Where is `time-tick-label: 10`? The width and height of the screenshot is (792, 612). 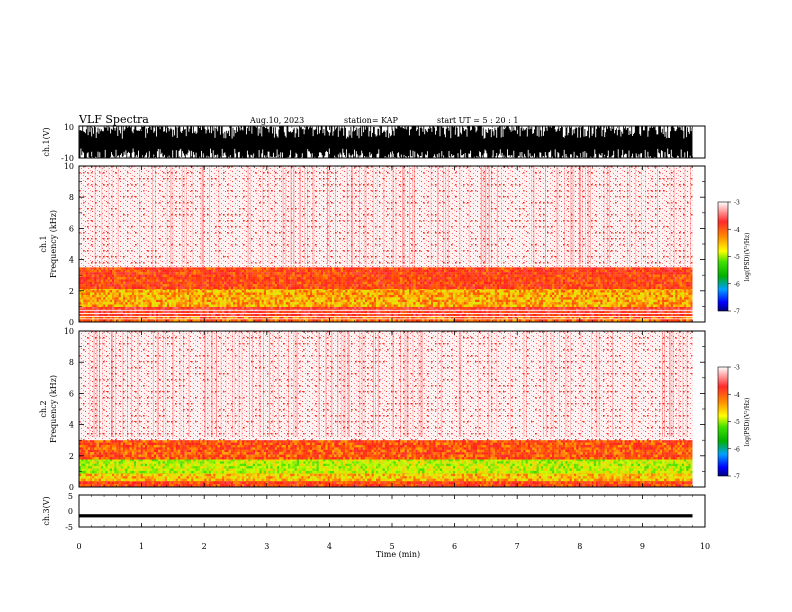 time-tick-label: 10 is located at coordinates (705, 546).